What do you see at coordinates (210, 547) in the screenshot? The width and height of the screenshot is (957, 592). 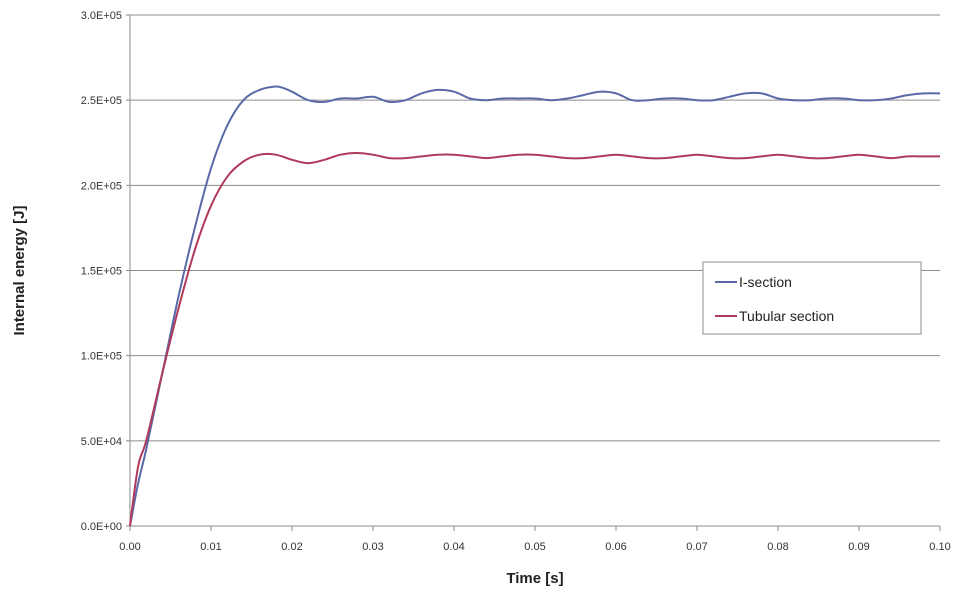 I see `x-tick-label: 0.01` at bounding box center [210, 547].